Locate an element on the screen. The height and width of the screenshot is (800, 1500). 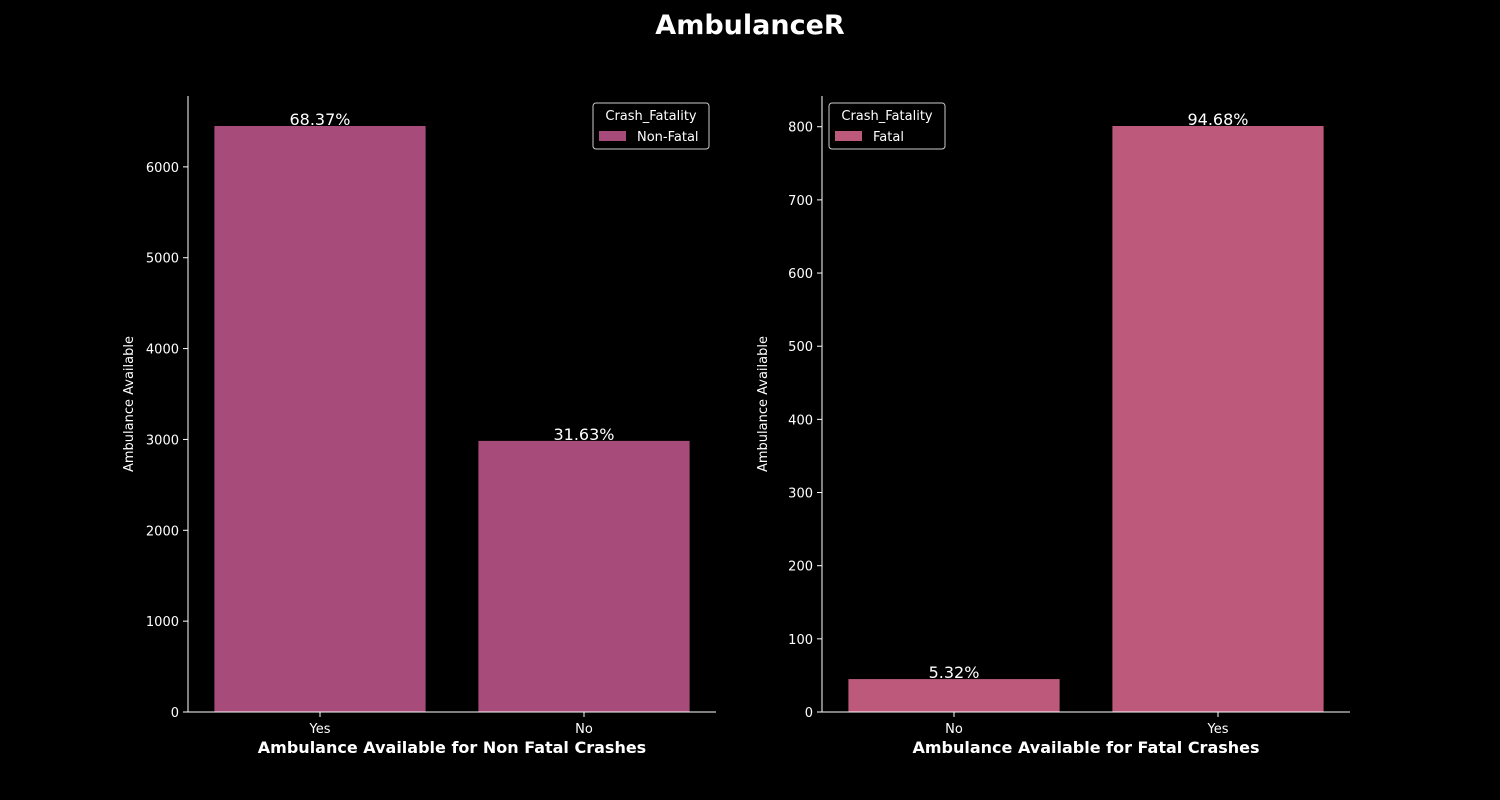
y-tick-label: 100 is located at coordinates (800, 640).